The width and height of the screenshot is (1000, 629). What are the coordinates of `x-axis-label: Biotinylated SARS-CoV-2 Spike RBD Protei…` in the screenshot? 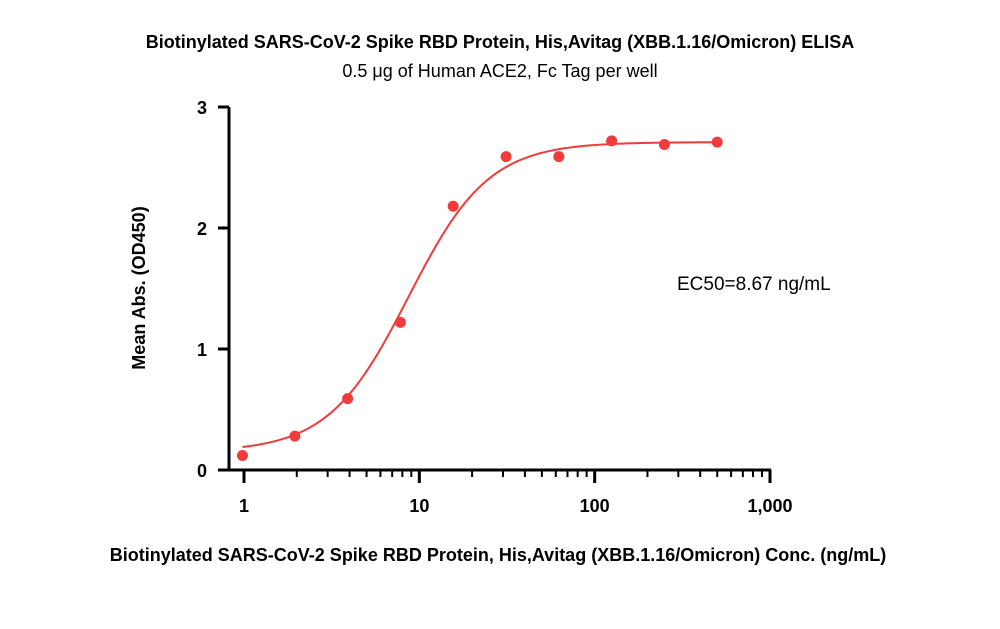 It's located at (498, 555).